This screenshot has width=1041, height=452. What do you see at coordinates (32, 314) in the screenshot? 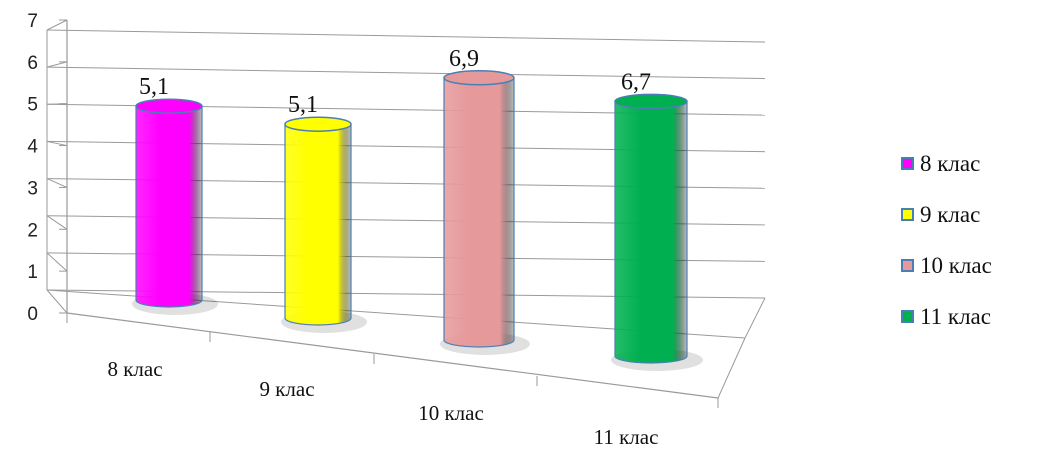
I see `y-tick-label: 0` at bounding box center [32, 314].